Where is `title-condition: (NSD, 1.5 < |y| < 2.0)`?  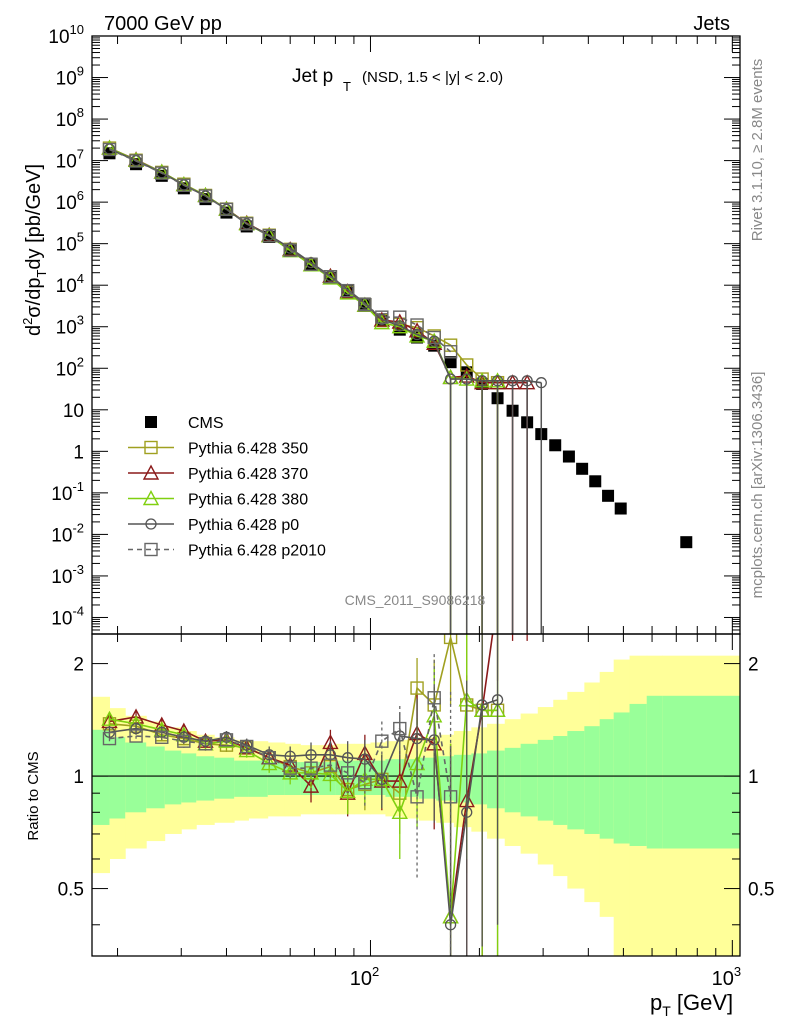 title-condition: (NSD, 1.5 < |y| < 2.0) is located at coordinates (432, 77).